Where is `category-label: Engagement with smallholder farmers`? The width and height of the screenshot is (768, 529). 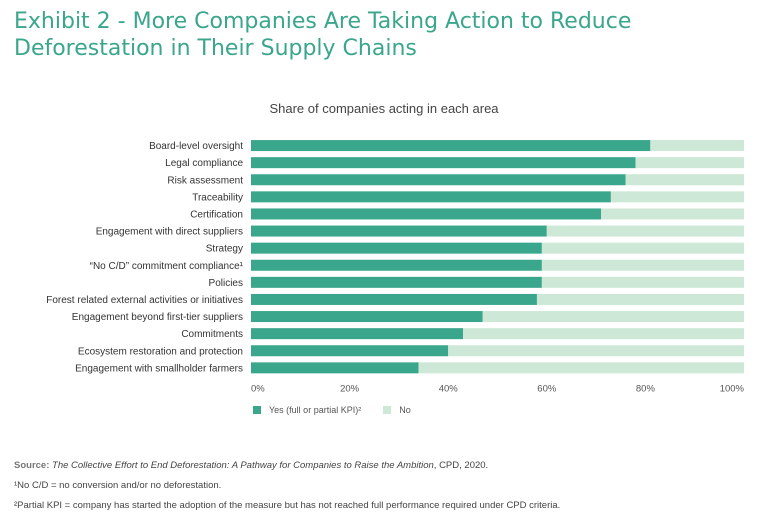 category-label: Engagement with smallholder farmers is located at coordinates (159, 368).